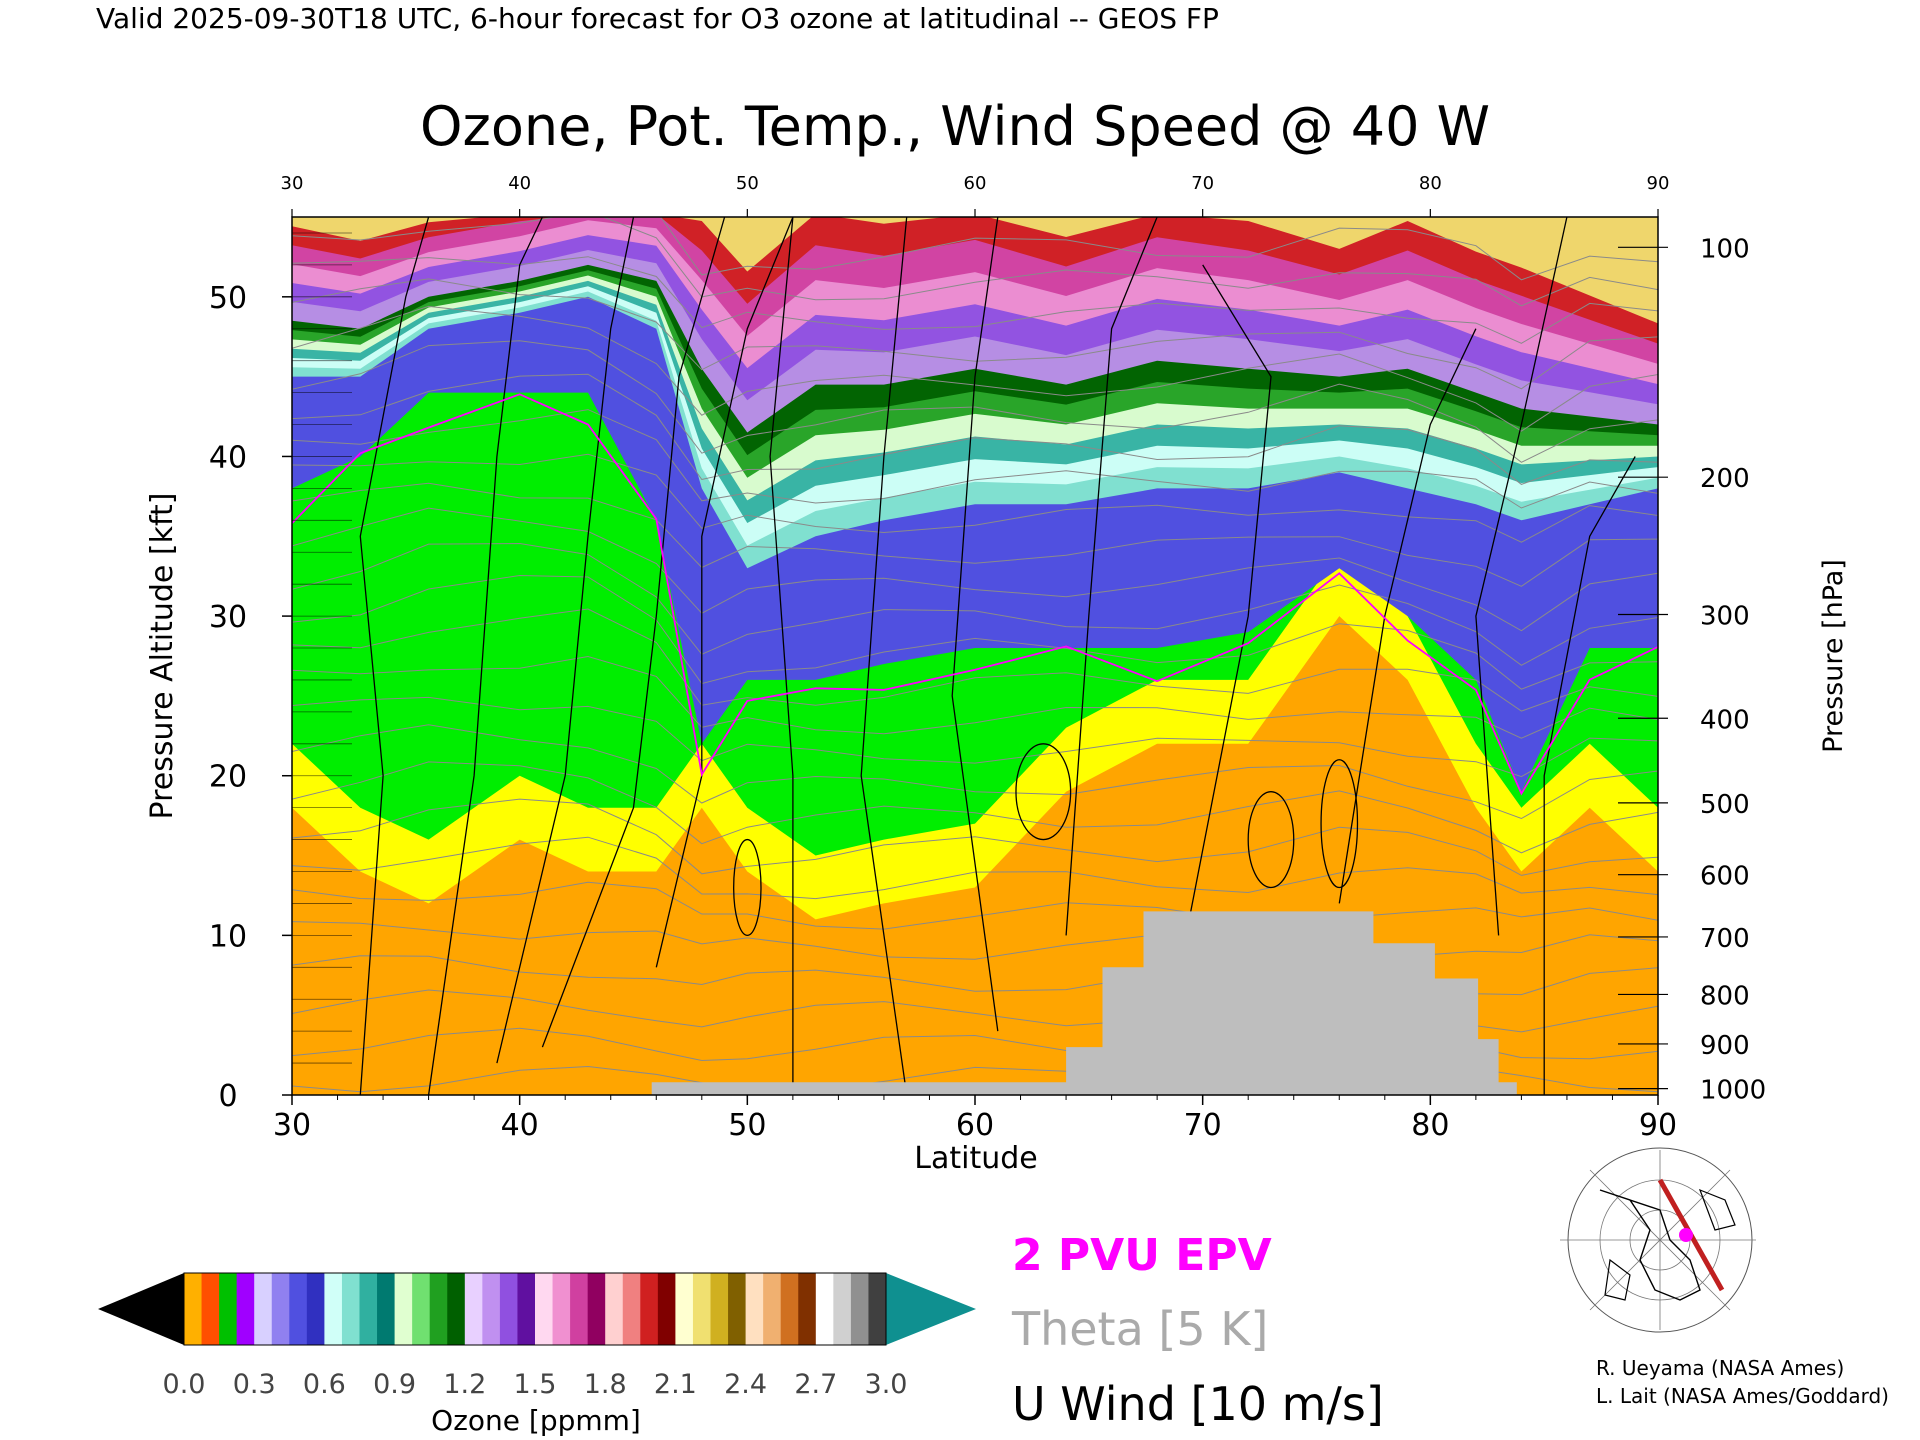  Describe the element at coordinates (1725, 877) in the screenshot. I see `pressure-tick-label: 600` at that location.